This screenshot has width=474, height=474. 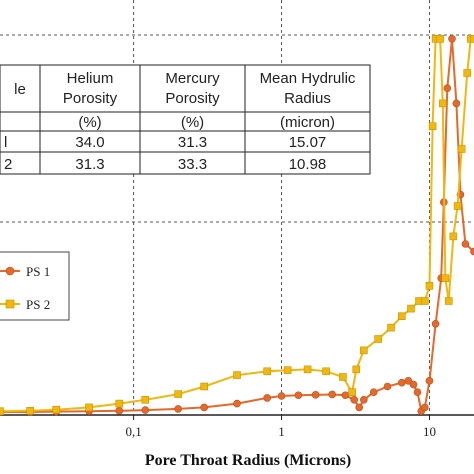 I want to click on table-data-cell: 15.07, so click(x=308, y=142).